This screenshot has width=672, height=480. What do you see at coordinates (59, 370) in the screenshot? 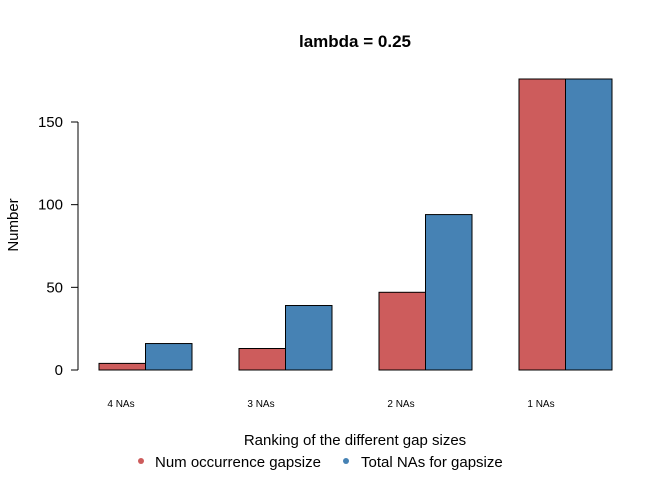
I see `y-tick-label: 0` at bounding box center [59, 370].